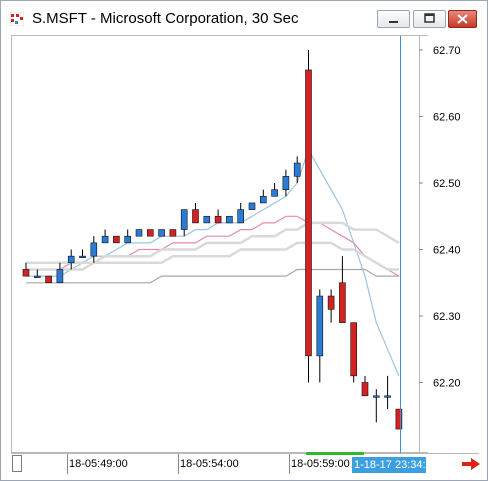  Describe the element at coordinates (17, 19) in the screenshot. I see `chart-app-icon` at that location.